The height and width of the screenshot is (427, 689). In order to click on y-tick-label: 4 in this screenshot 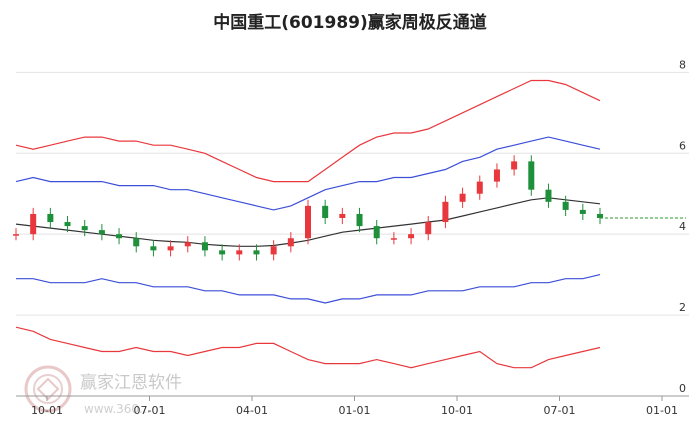, I will do `click(682, 226)`.